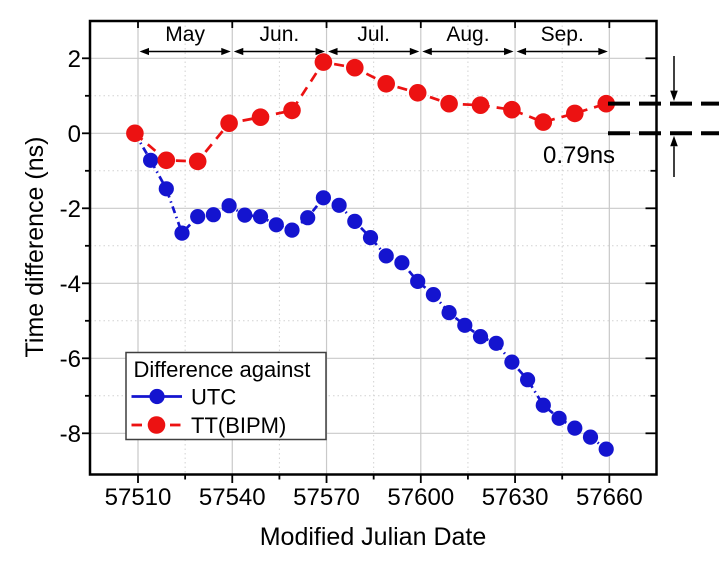 The width and height of the screenshot is (720, 563). I want to click on x-tick-label: 57630, so click(515, 497).